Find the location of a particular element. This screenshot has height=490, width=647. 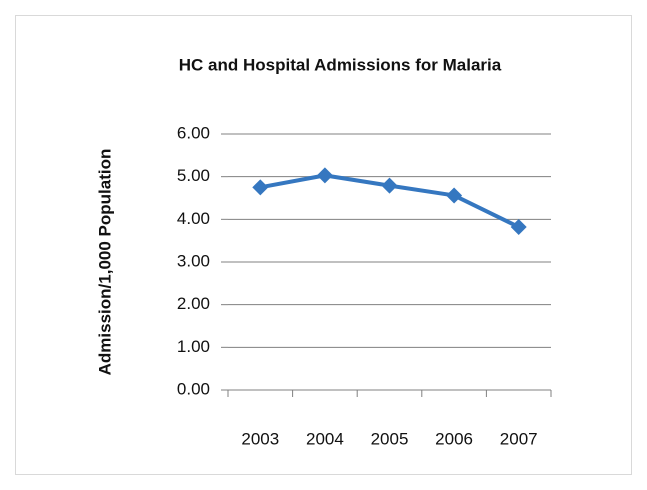

x-tick-label: 2006 is located at coordinates (454, 438).